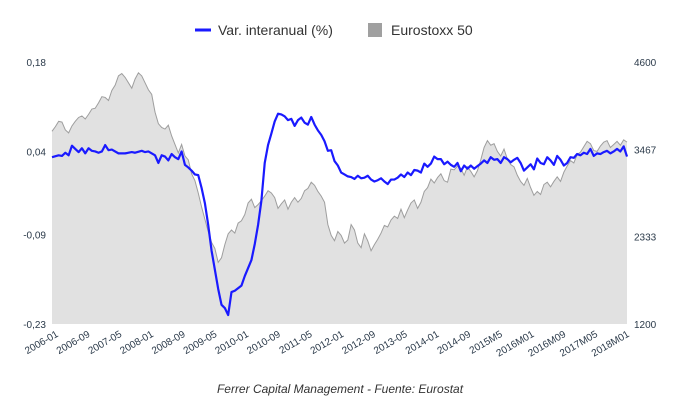  I want to click on x-tick-label: 2014-09, so click(455, 343).